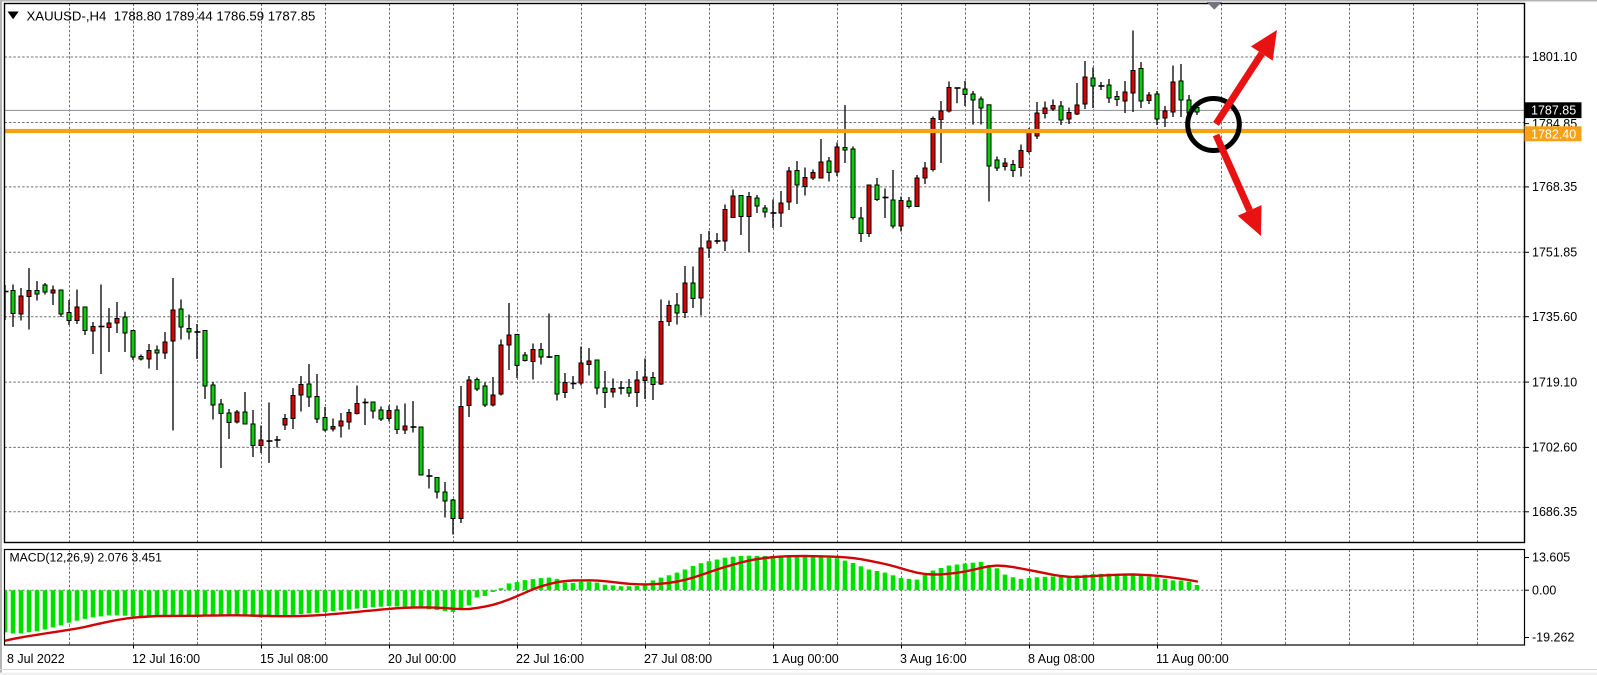  What do you see at coordinates (1554, 57) in the screenshot?
I see `svg-text: 1801.10` at bounding box center [1554, 57].